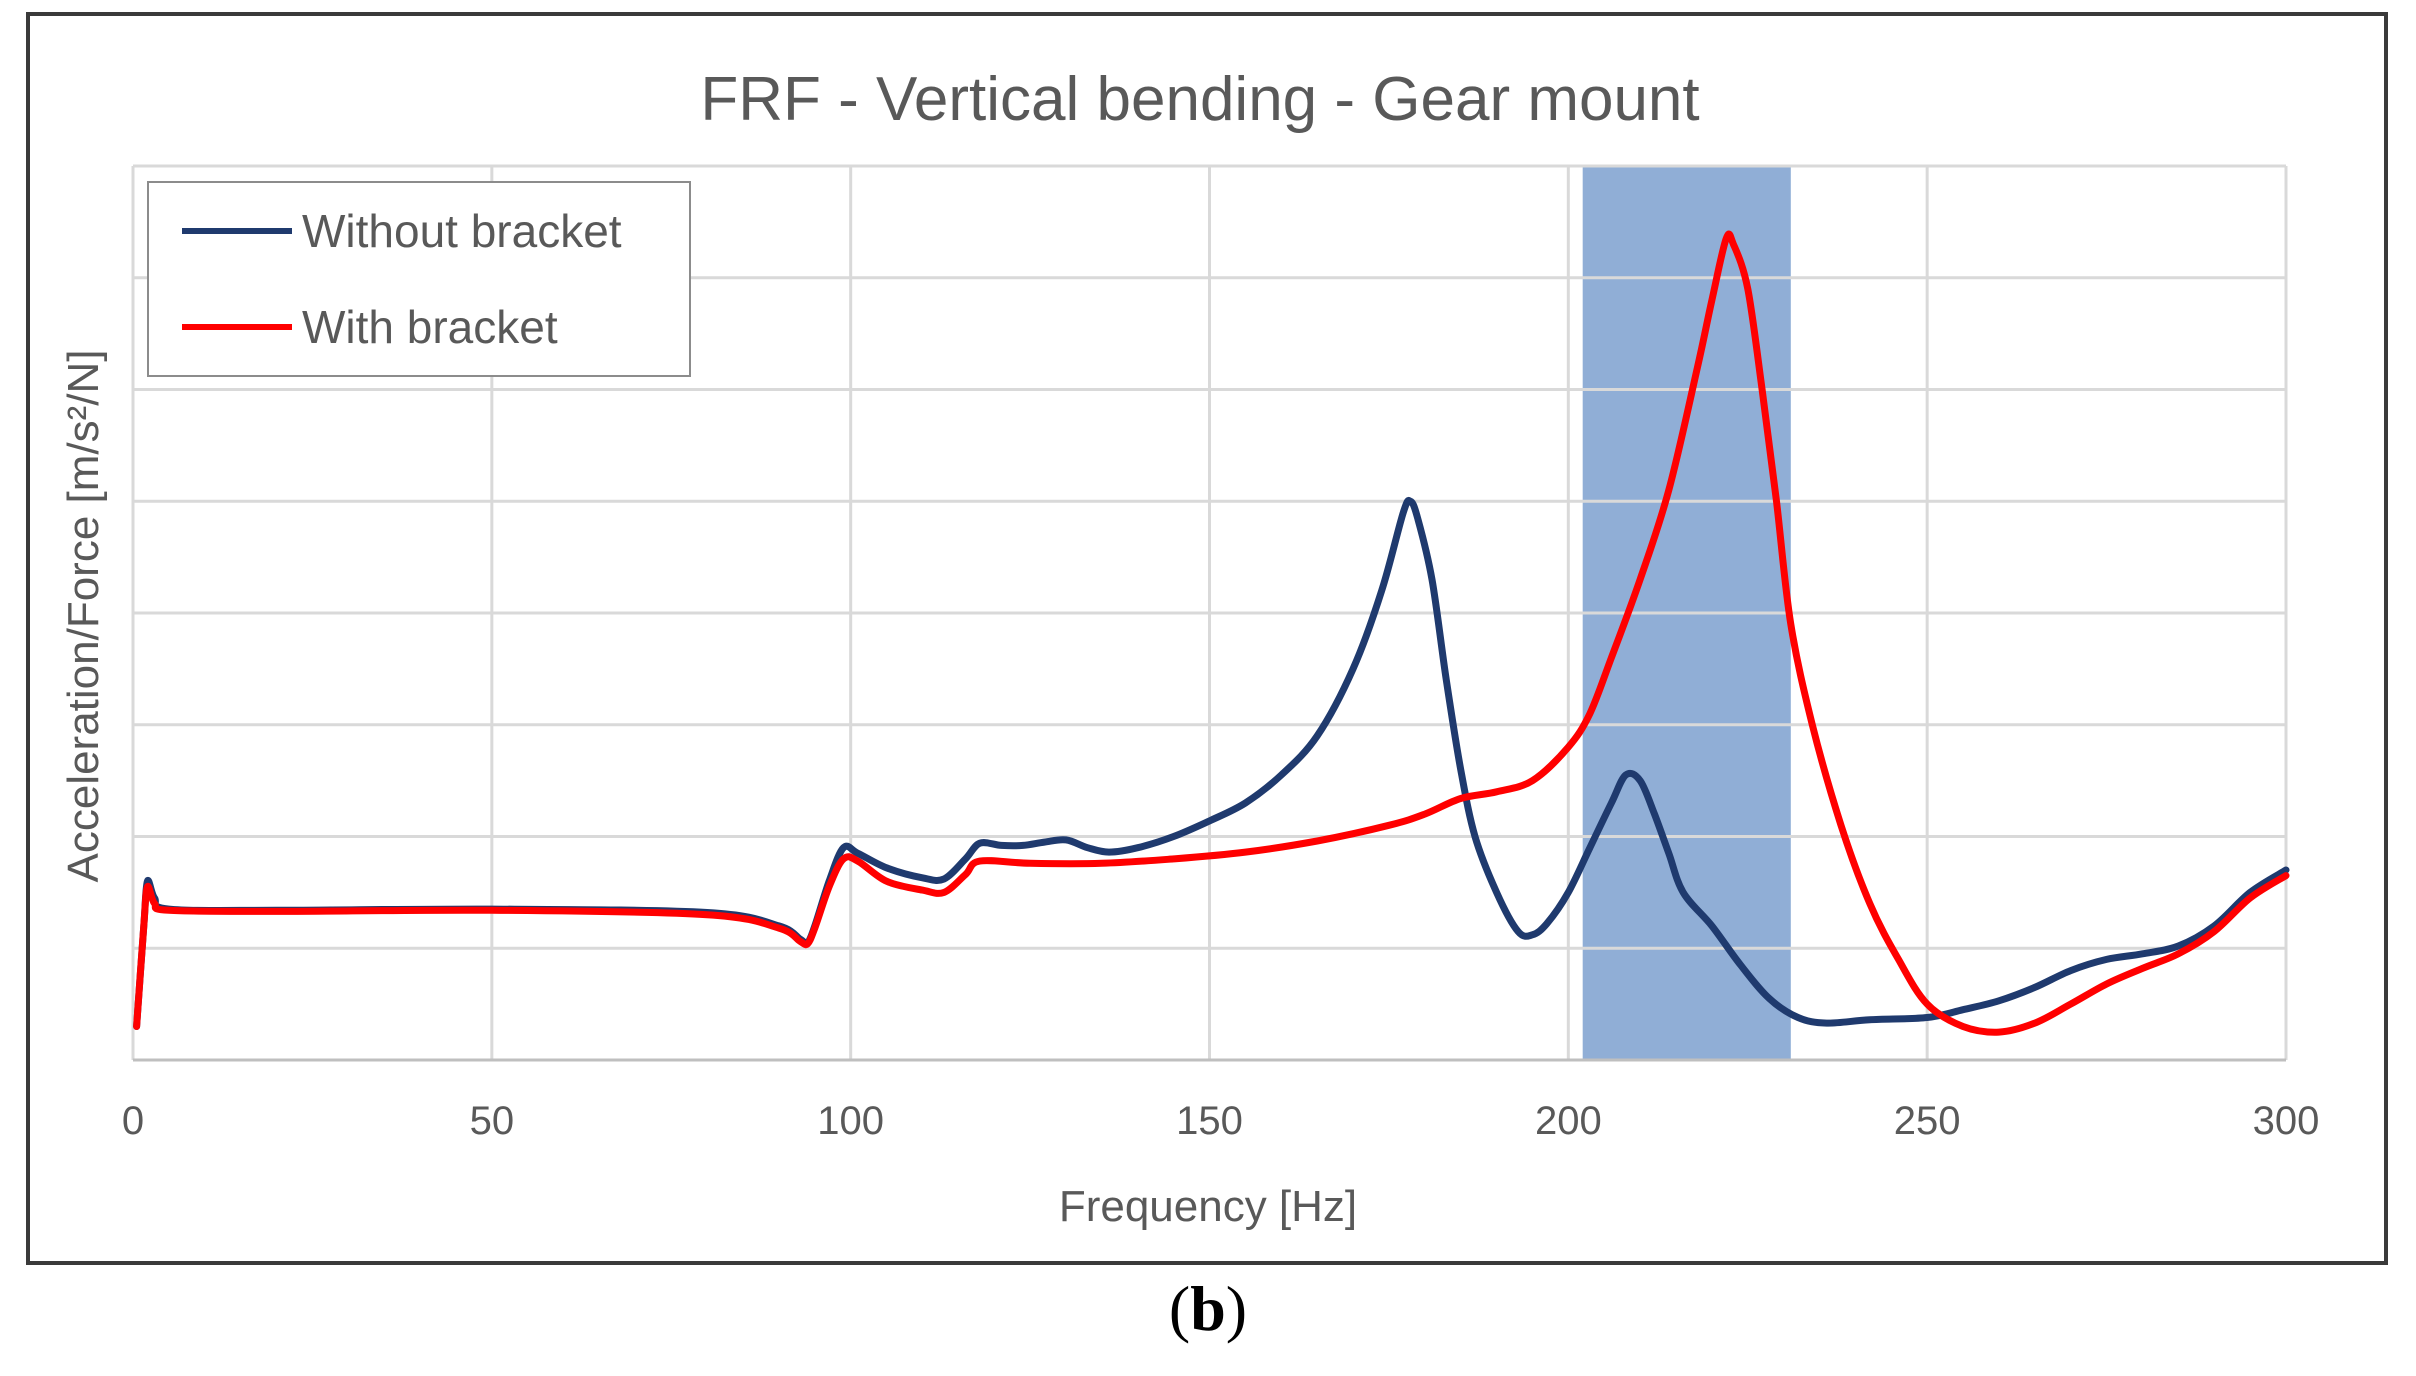 Image resolution: width=2416 pixels, height=1376 pixels. What do you see at coordinates (462, 231) in the screenshot?
I see `legend-label-without-bracket: Without bracket` at bounding box center [462, 231].